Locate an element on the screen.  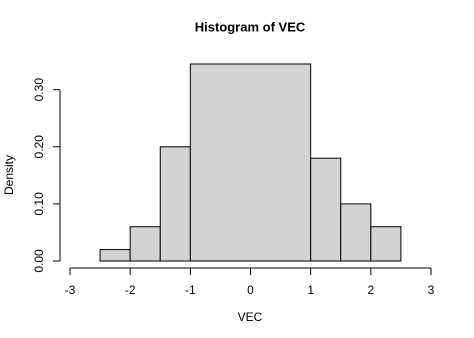
x-tick-label: 3 is located at coordinates (431, 290).